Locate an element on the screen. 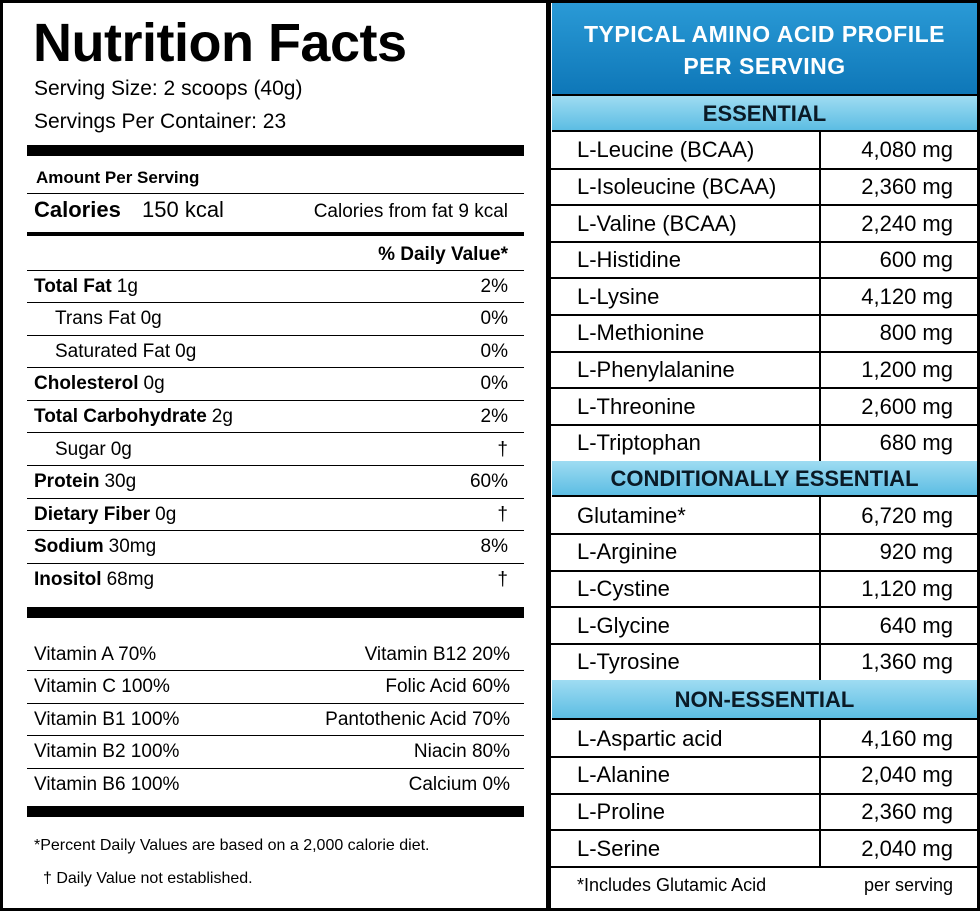 The width and height of the screenshot is (980, 911). calories-from-fat: Calories from fat 9 kcal is located at coordinates (410, 211).